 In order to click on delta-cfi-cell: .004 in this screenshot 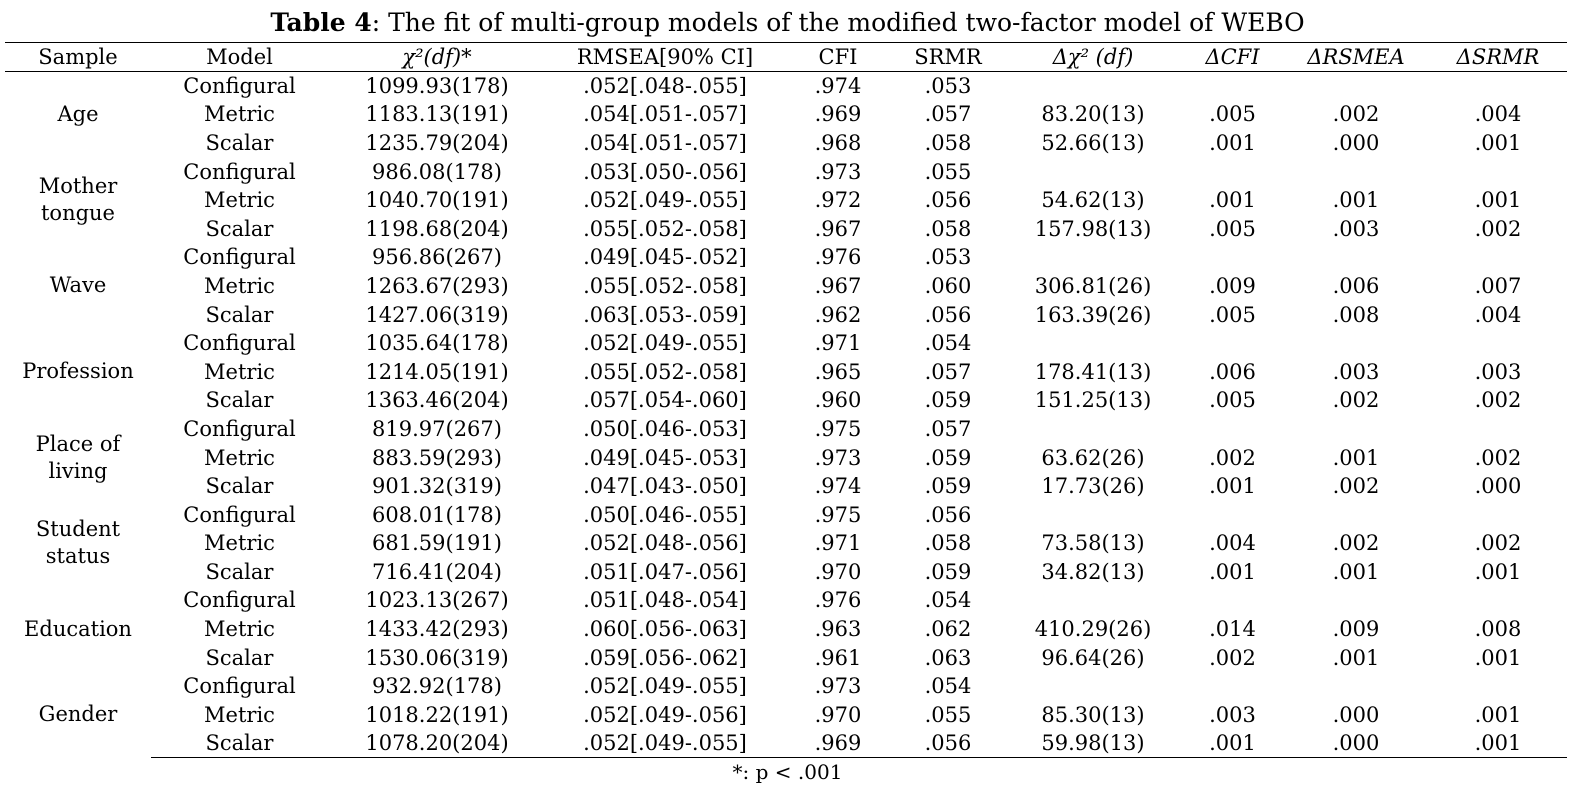, I will do `click(1232, 543)`.